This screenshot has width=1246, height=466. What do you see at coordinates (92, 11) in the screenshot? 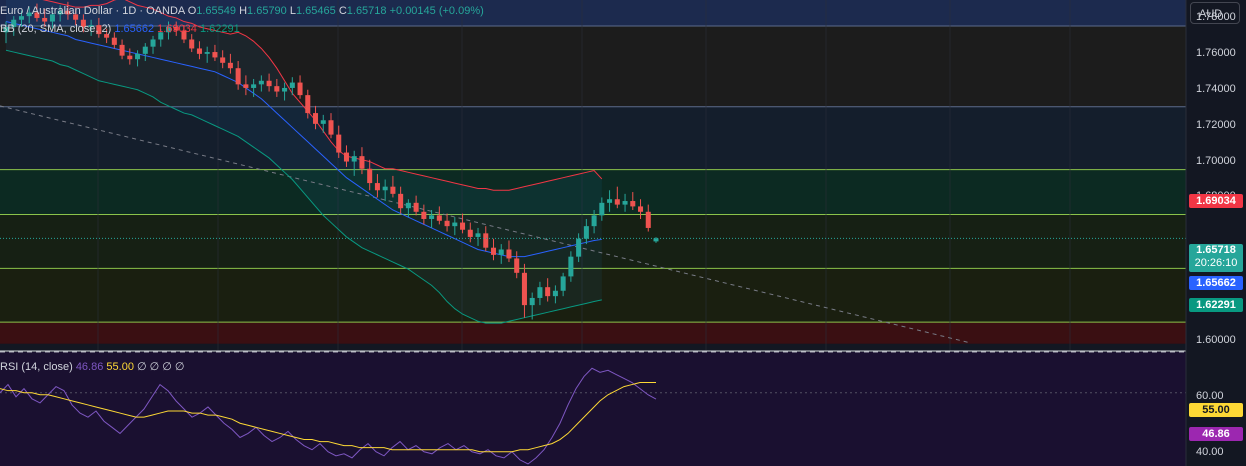
I see `symbol-name: Euro / Australian Dollar · 1D · OANDA` at bounding box center [92, 11].